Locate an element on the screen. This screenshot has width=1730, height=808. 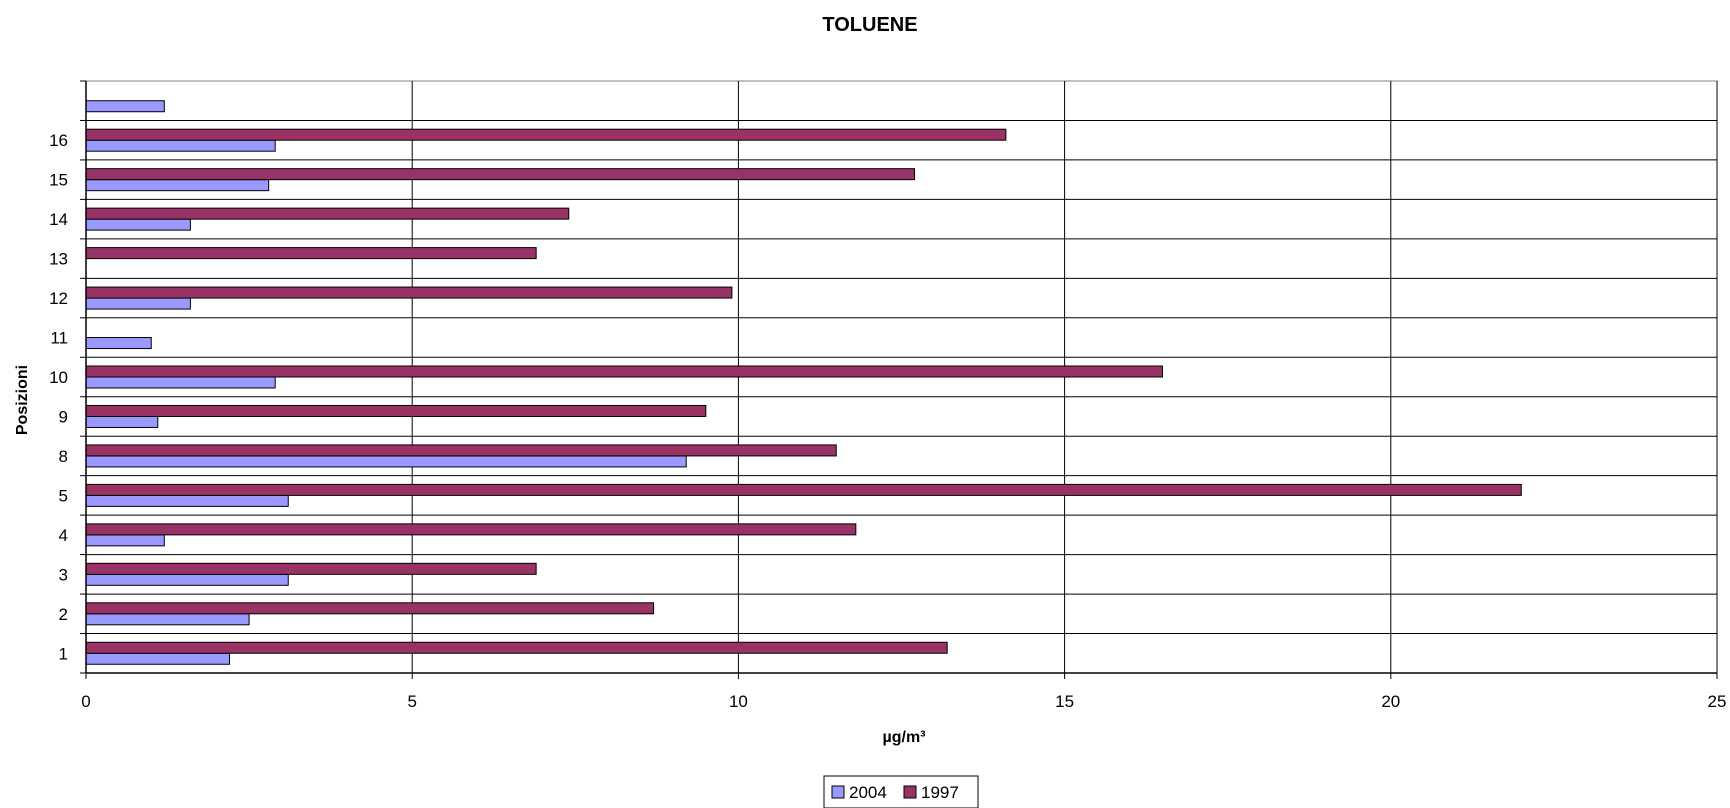
x-axis-label: µg/m³ is located at coordinates (904, 737).